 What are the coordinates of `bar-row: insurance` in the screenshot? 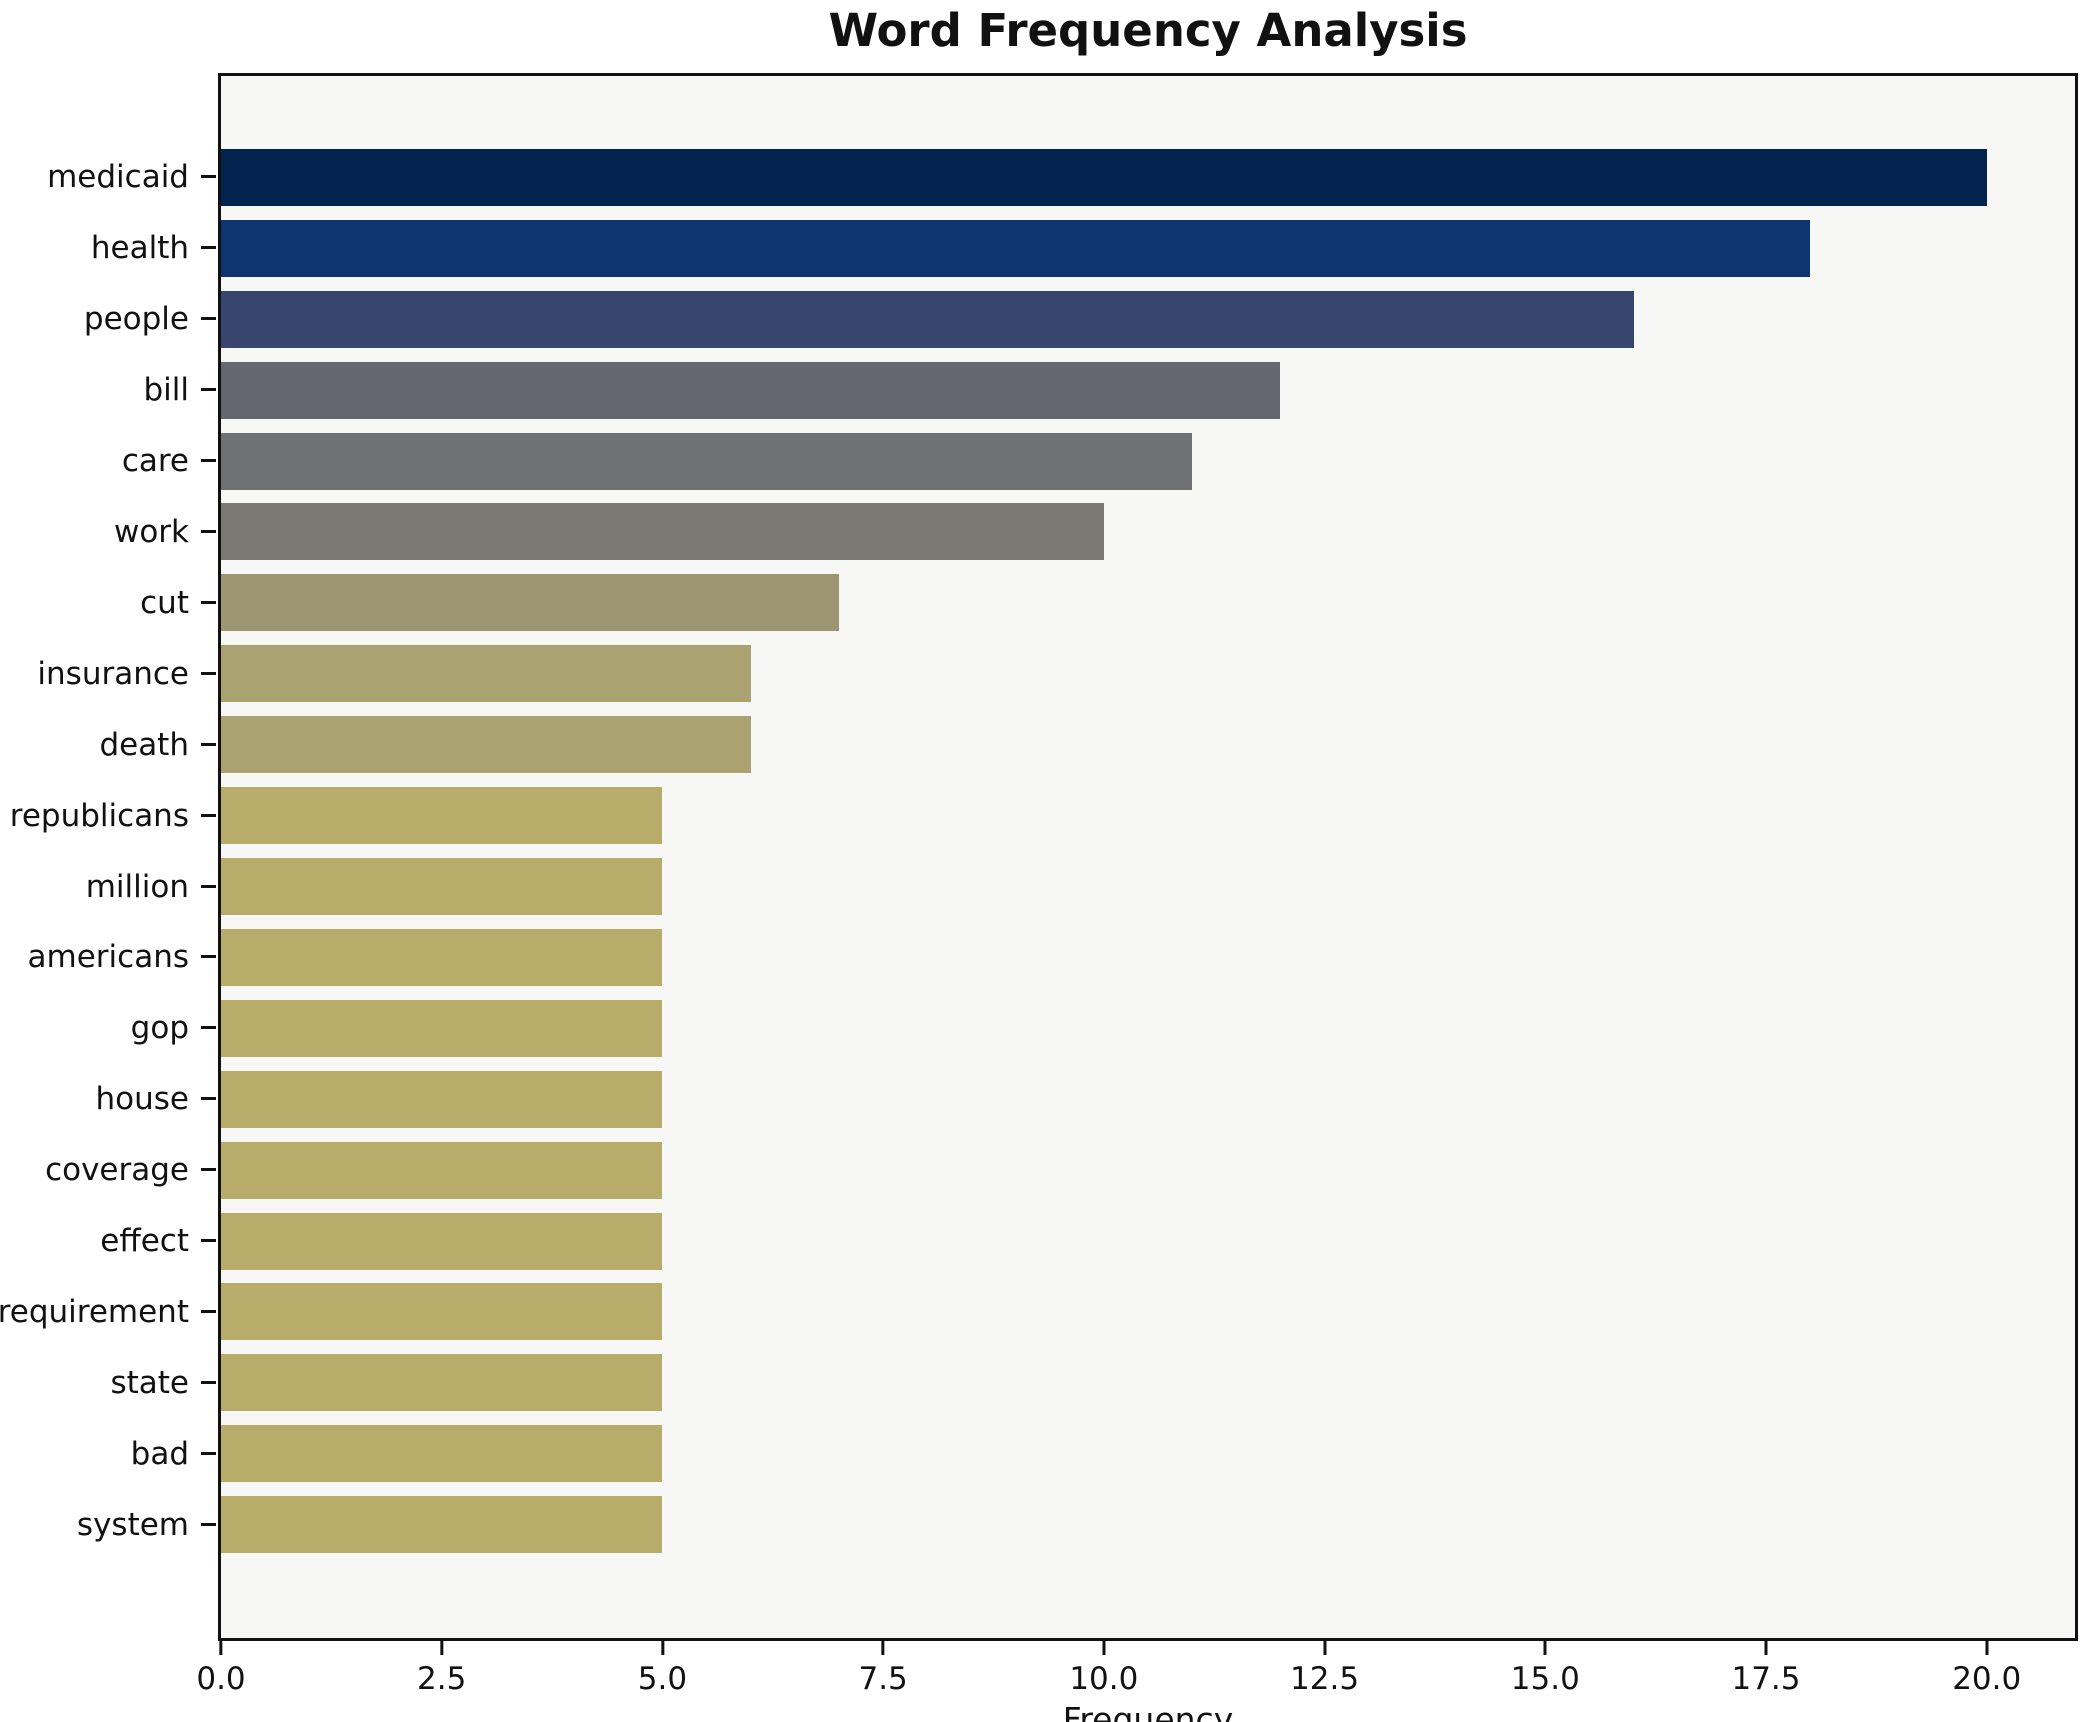 It's located at (1056, 673).